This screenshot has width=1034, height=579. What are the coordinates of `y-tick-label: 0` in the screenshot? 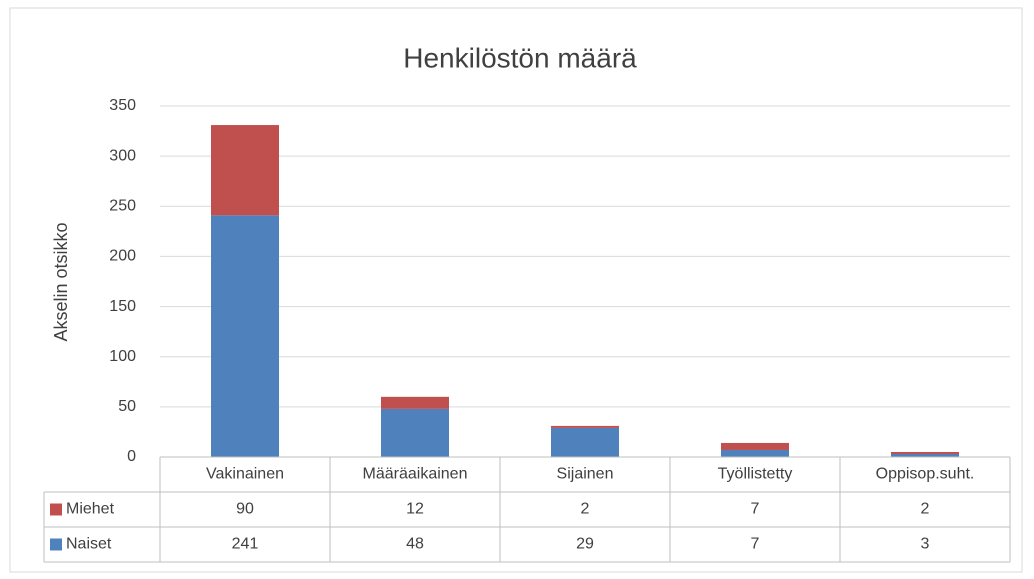 It's located at (131, 456).